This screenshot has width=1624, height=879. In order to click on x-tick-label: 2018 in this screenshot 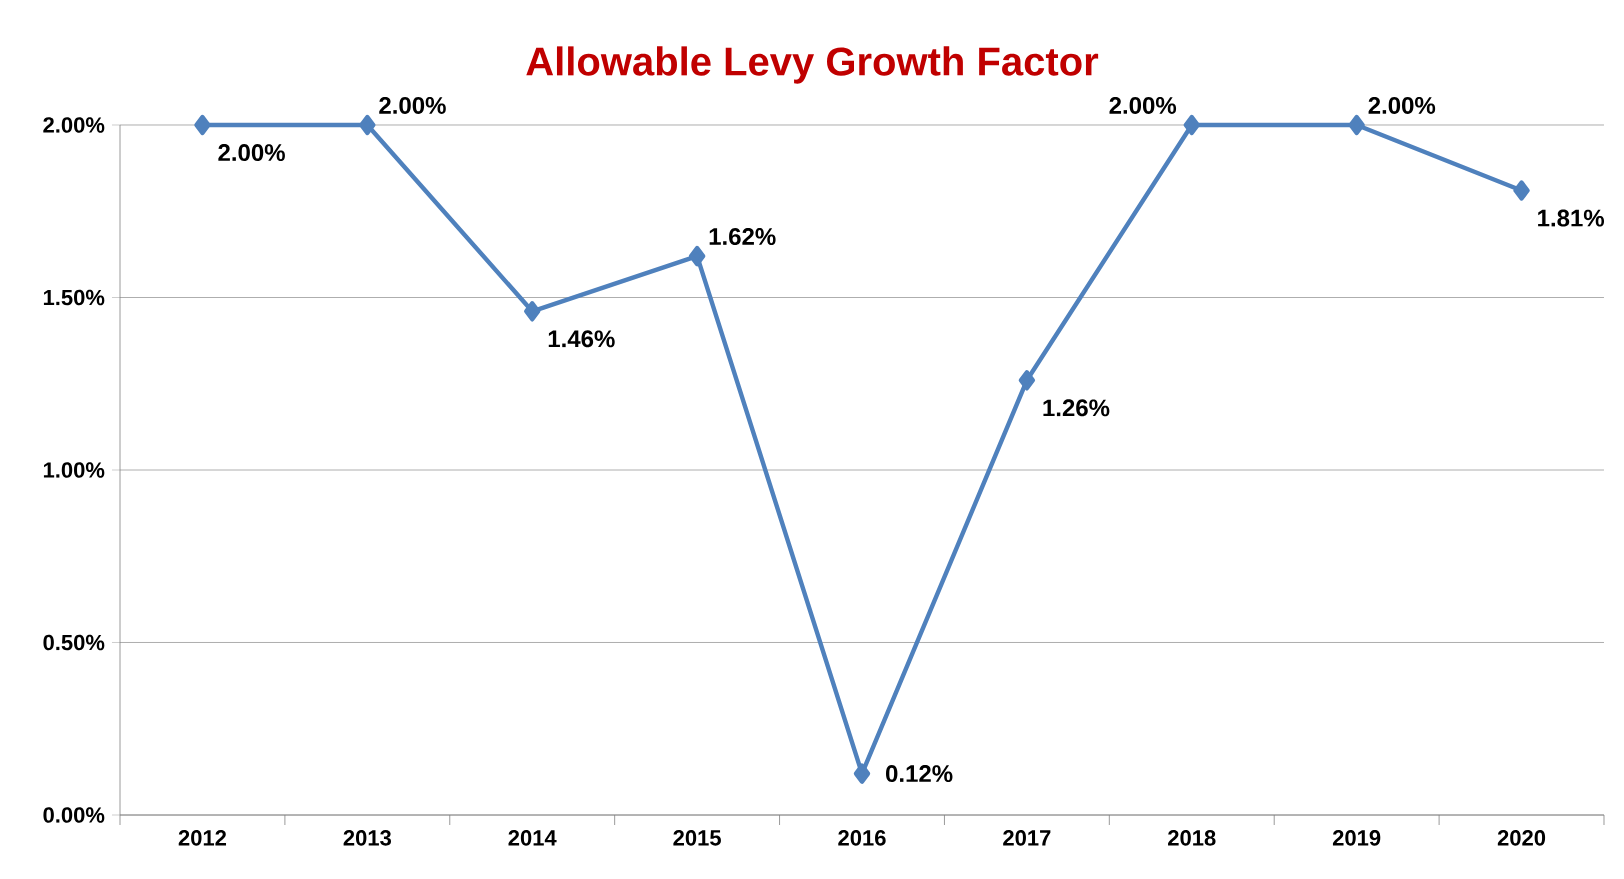, I will do `click(1192, 838)`.